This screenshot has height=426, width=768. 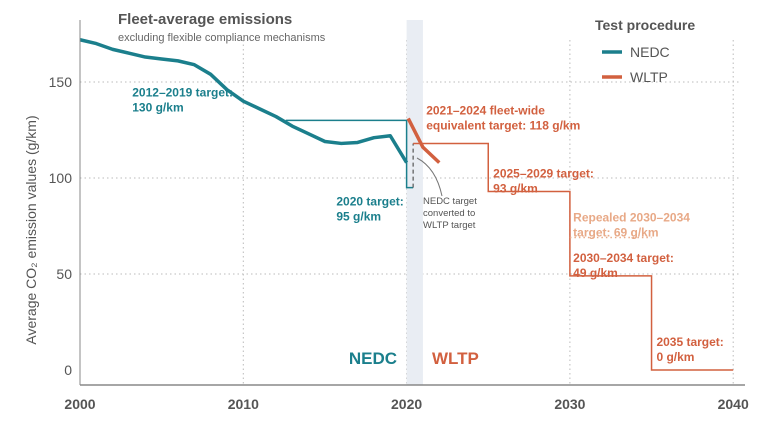 What do you see at coordinates (358, 217) in the screenshot?
I see `target-value-label: 95 g/km` at bounding box center [358, 217].